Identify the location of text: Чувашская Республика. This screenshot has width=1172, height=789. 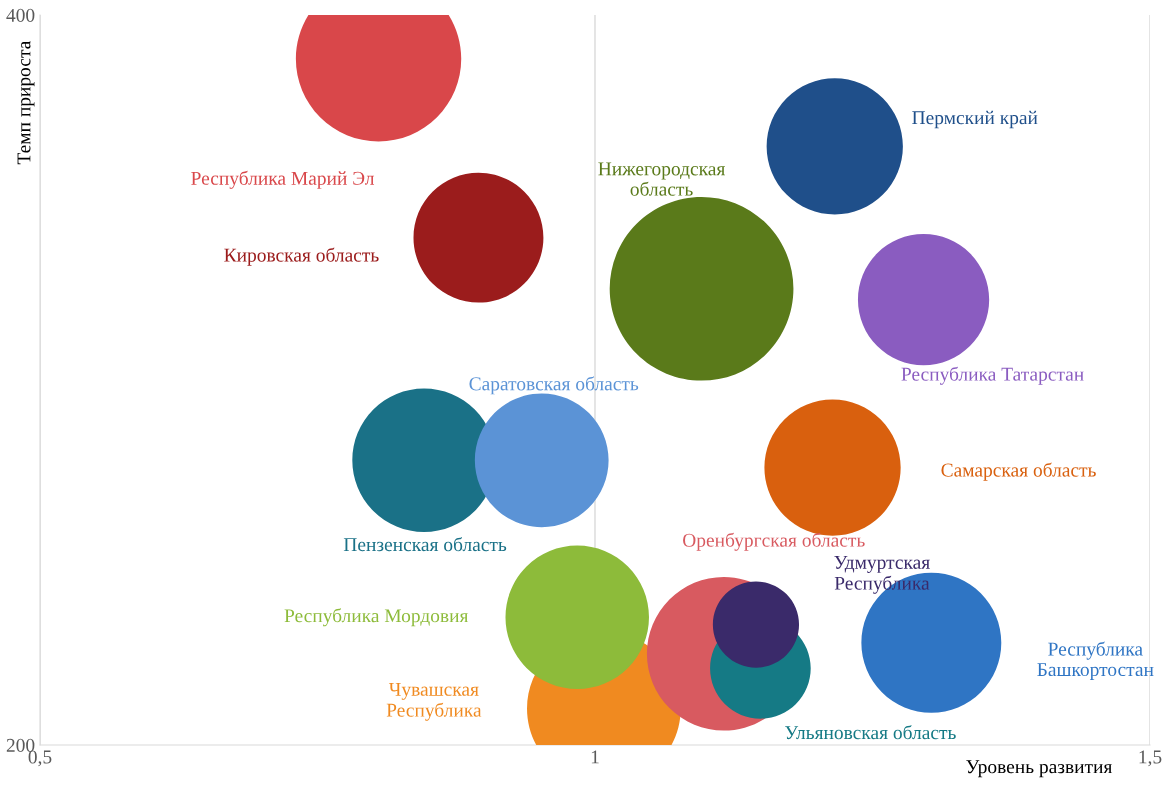
(434, 701).